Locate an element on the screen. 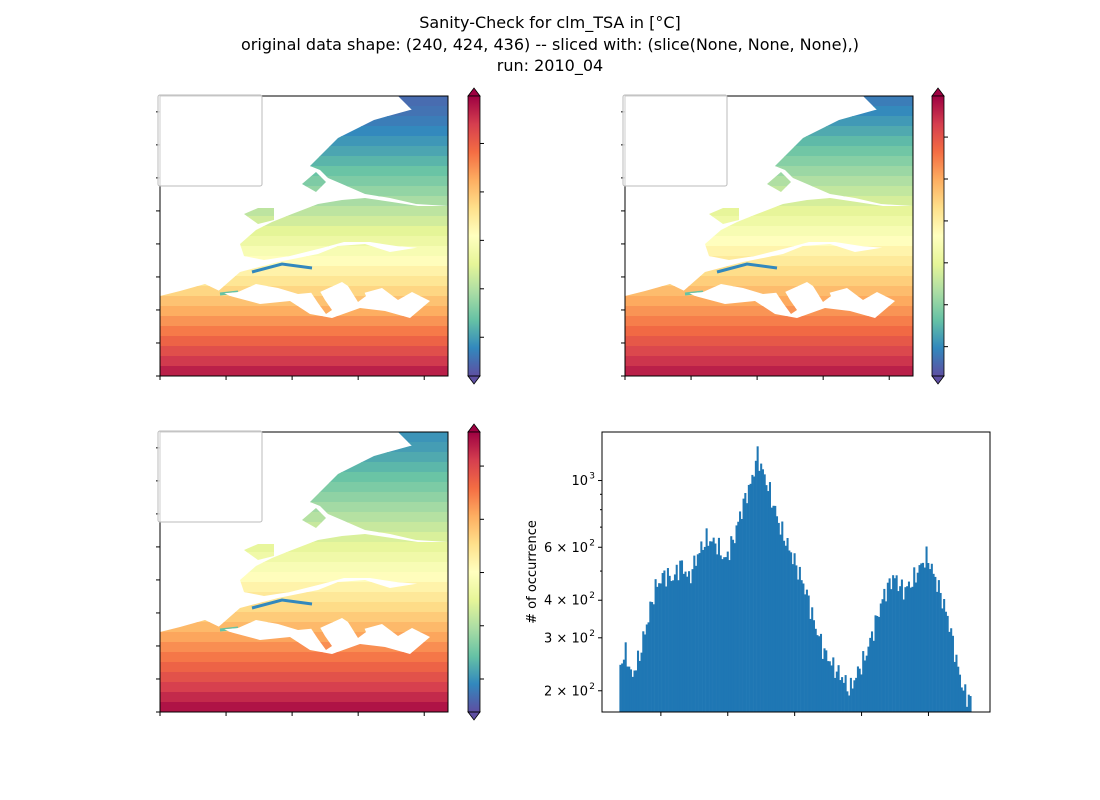 This screenshot has height=800, width=1100. stats-box is located at coordinates (210, 140).